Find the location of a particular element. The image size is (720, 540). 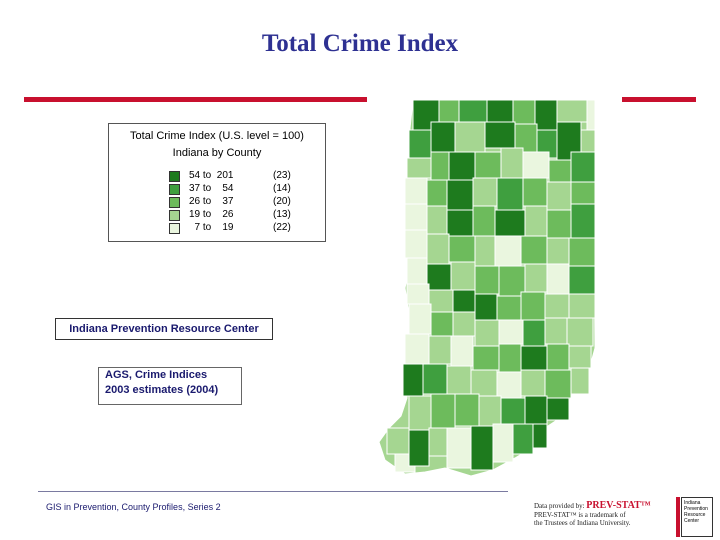

legend-count: (20) is located at coordinates (282, 201).